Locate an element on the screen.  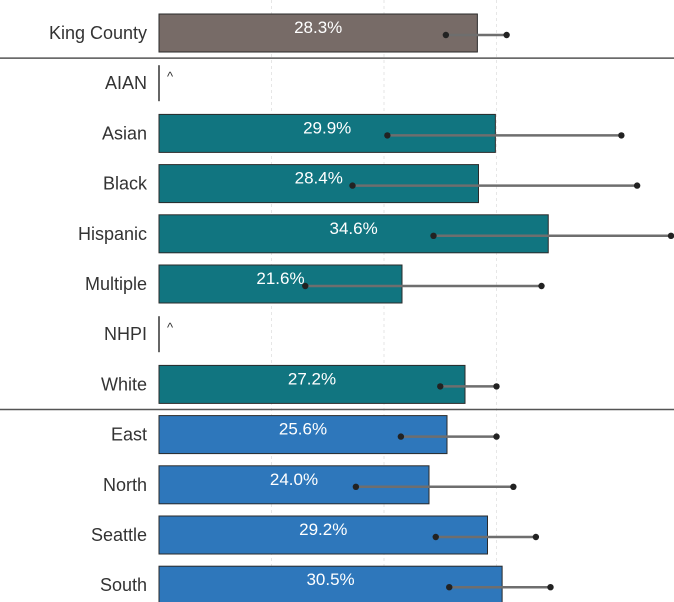
row-north-bar is located at coordinates (294, 485).